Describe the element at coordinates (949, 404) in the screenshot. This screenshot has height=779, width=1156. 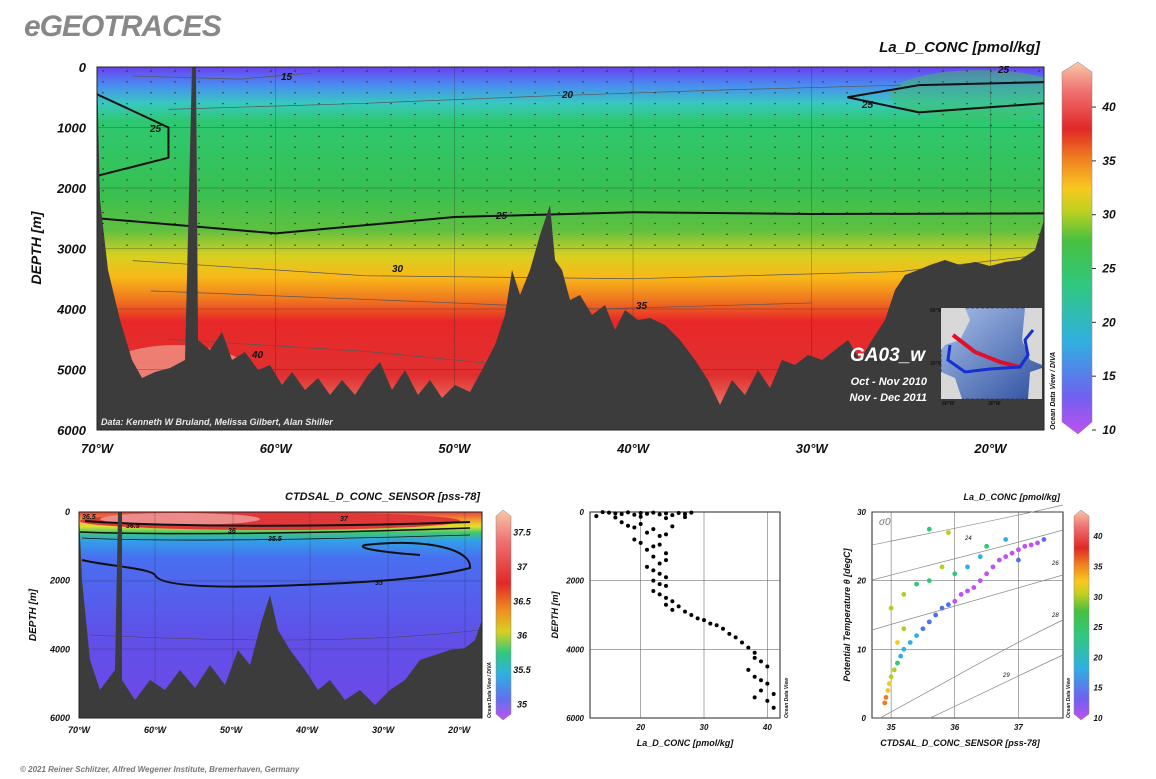
I see `map-lon-label-60w: 60°W` at that location.